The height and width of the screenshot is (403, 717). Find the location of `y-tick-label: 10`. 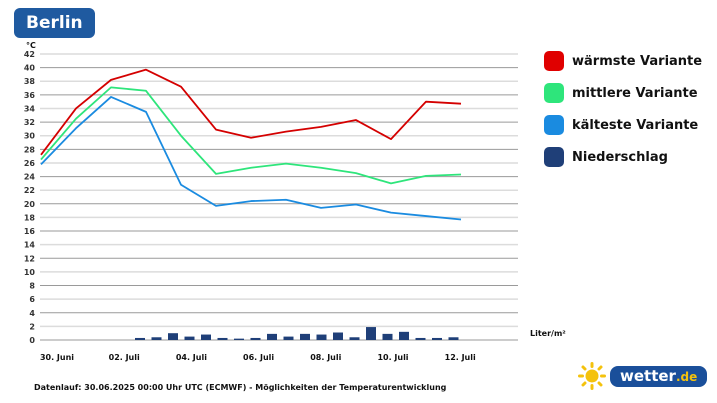

y-tick-label: 10 is located at coordinates (30, 272).